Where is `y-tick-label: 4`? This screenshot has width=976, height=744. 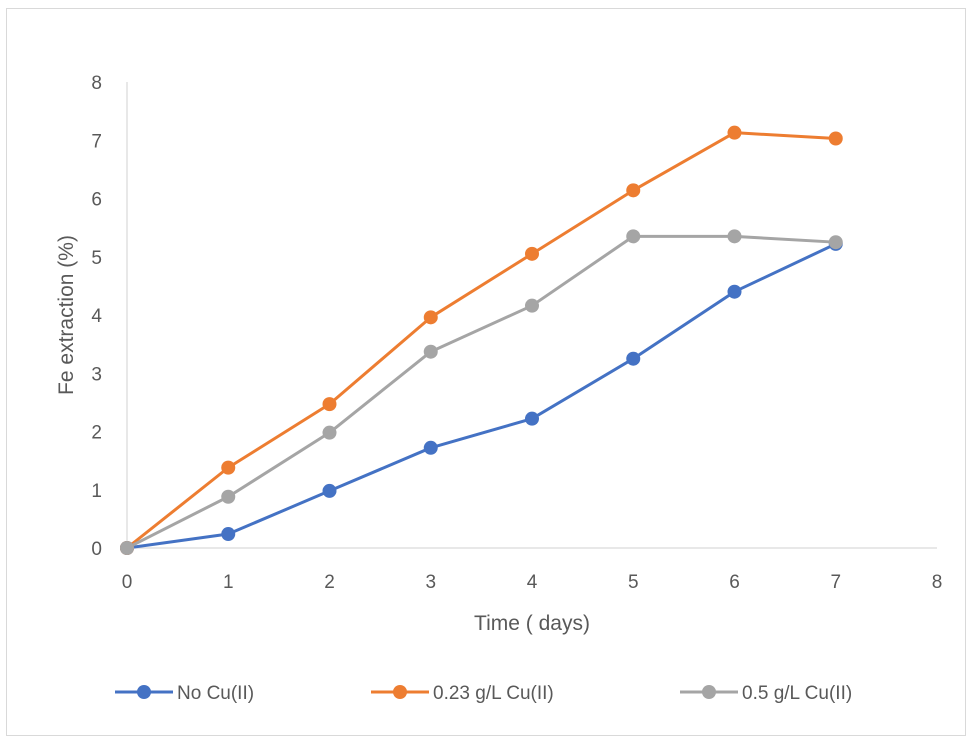 y-tick-label: 4 is located at coordinates (96, 316).